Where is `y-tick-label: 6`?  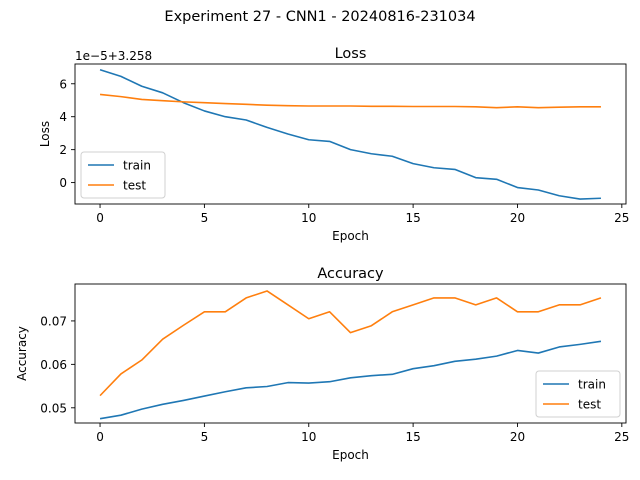 y-tick-label: 6 is located at coordinates (63, 84).